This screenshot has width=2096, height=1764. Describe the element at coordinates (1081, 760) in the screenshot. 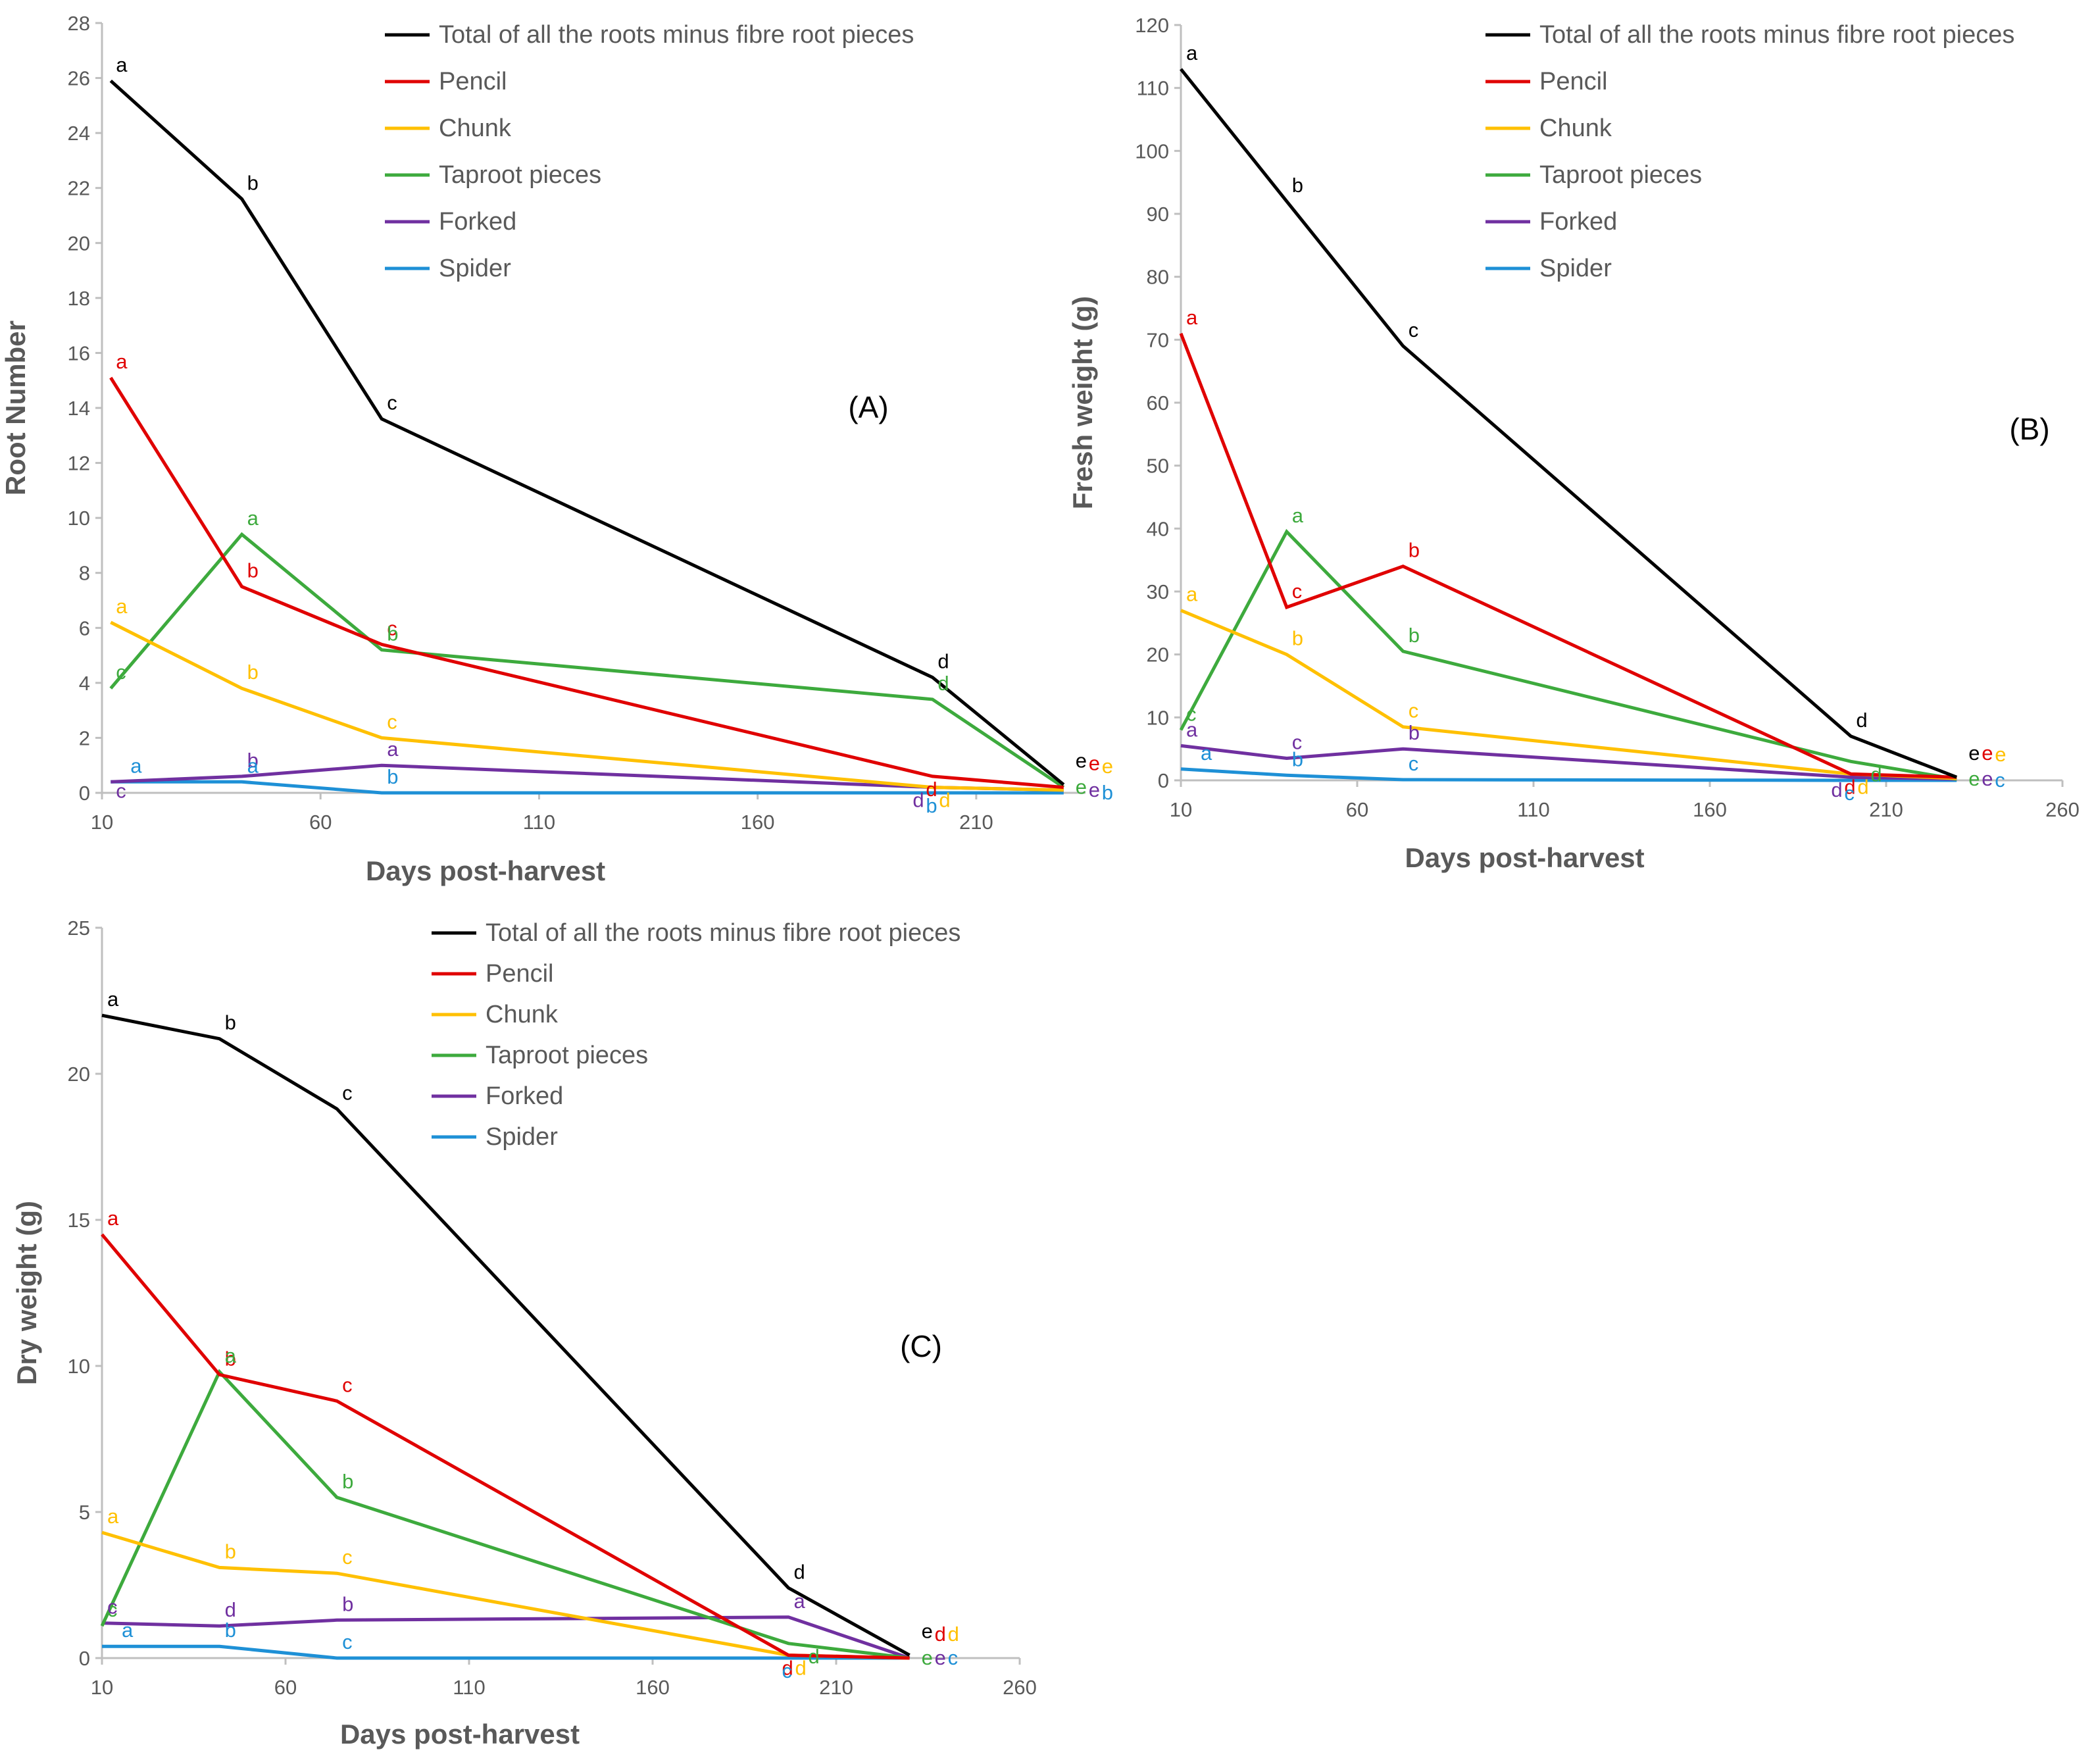

I see `significance-letter-total: e` at that location.